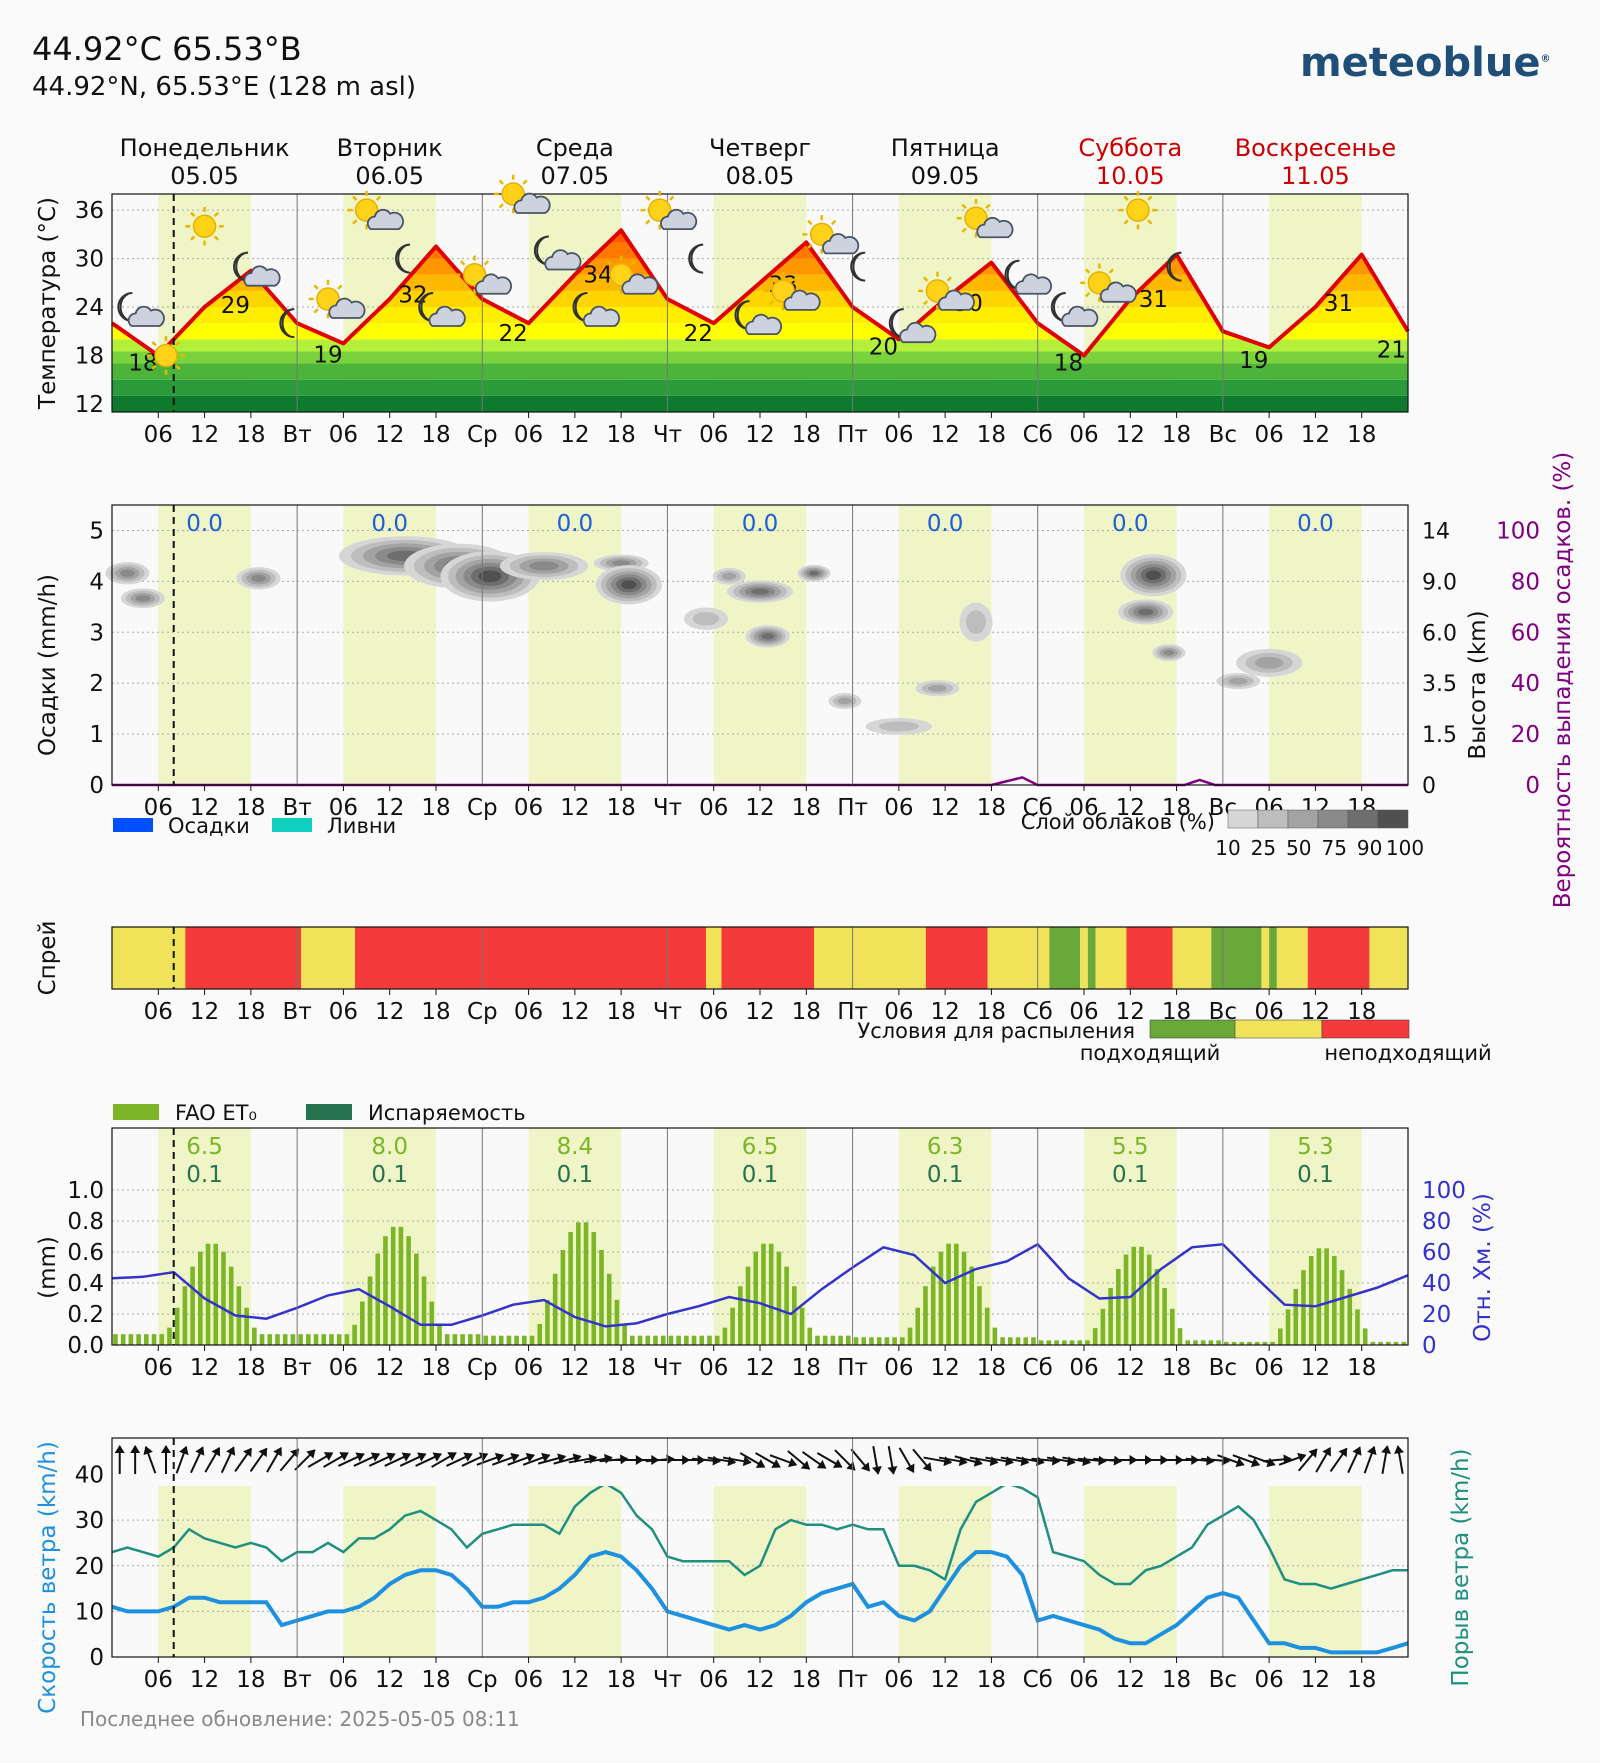 The width and height of the screenshot is (1600, 1763). Describe the element at coordinates (806, 1680) in the screenshot. I see `wind-hour-tick: 18` at that location.